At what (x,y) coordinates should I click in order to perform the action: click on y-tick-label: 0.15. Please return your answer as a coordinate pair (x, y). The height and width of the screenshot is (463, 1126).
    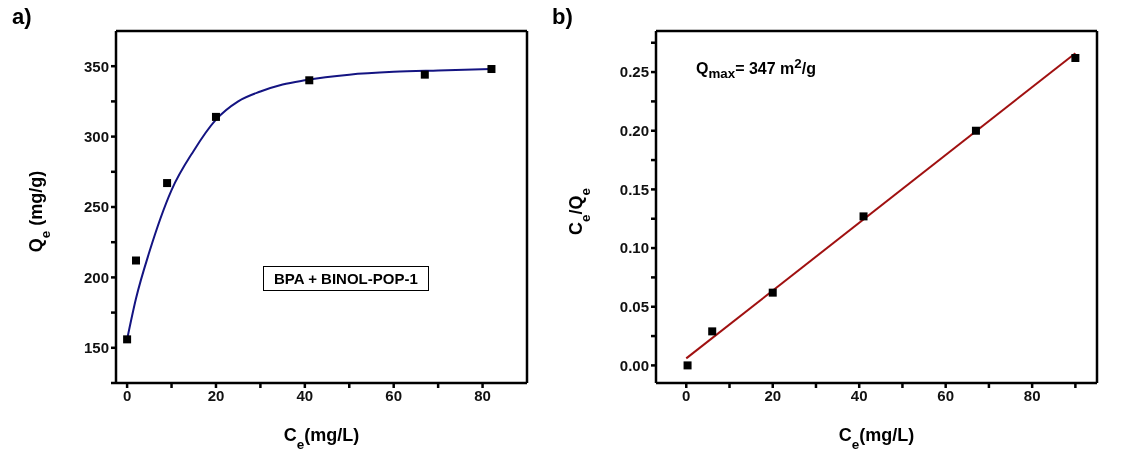
    Looking at the image, I should click on (634, 189).